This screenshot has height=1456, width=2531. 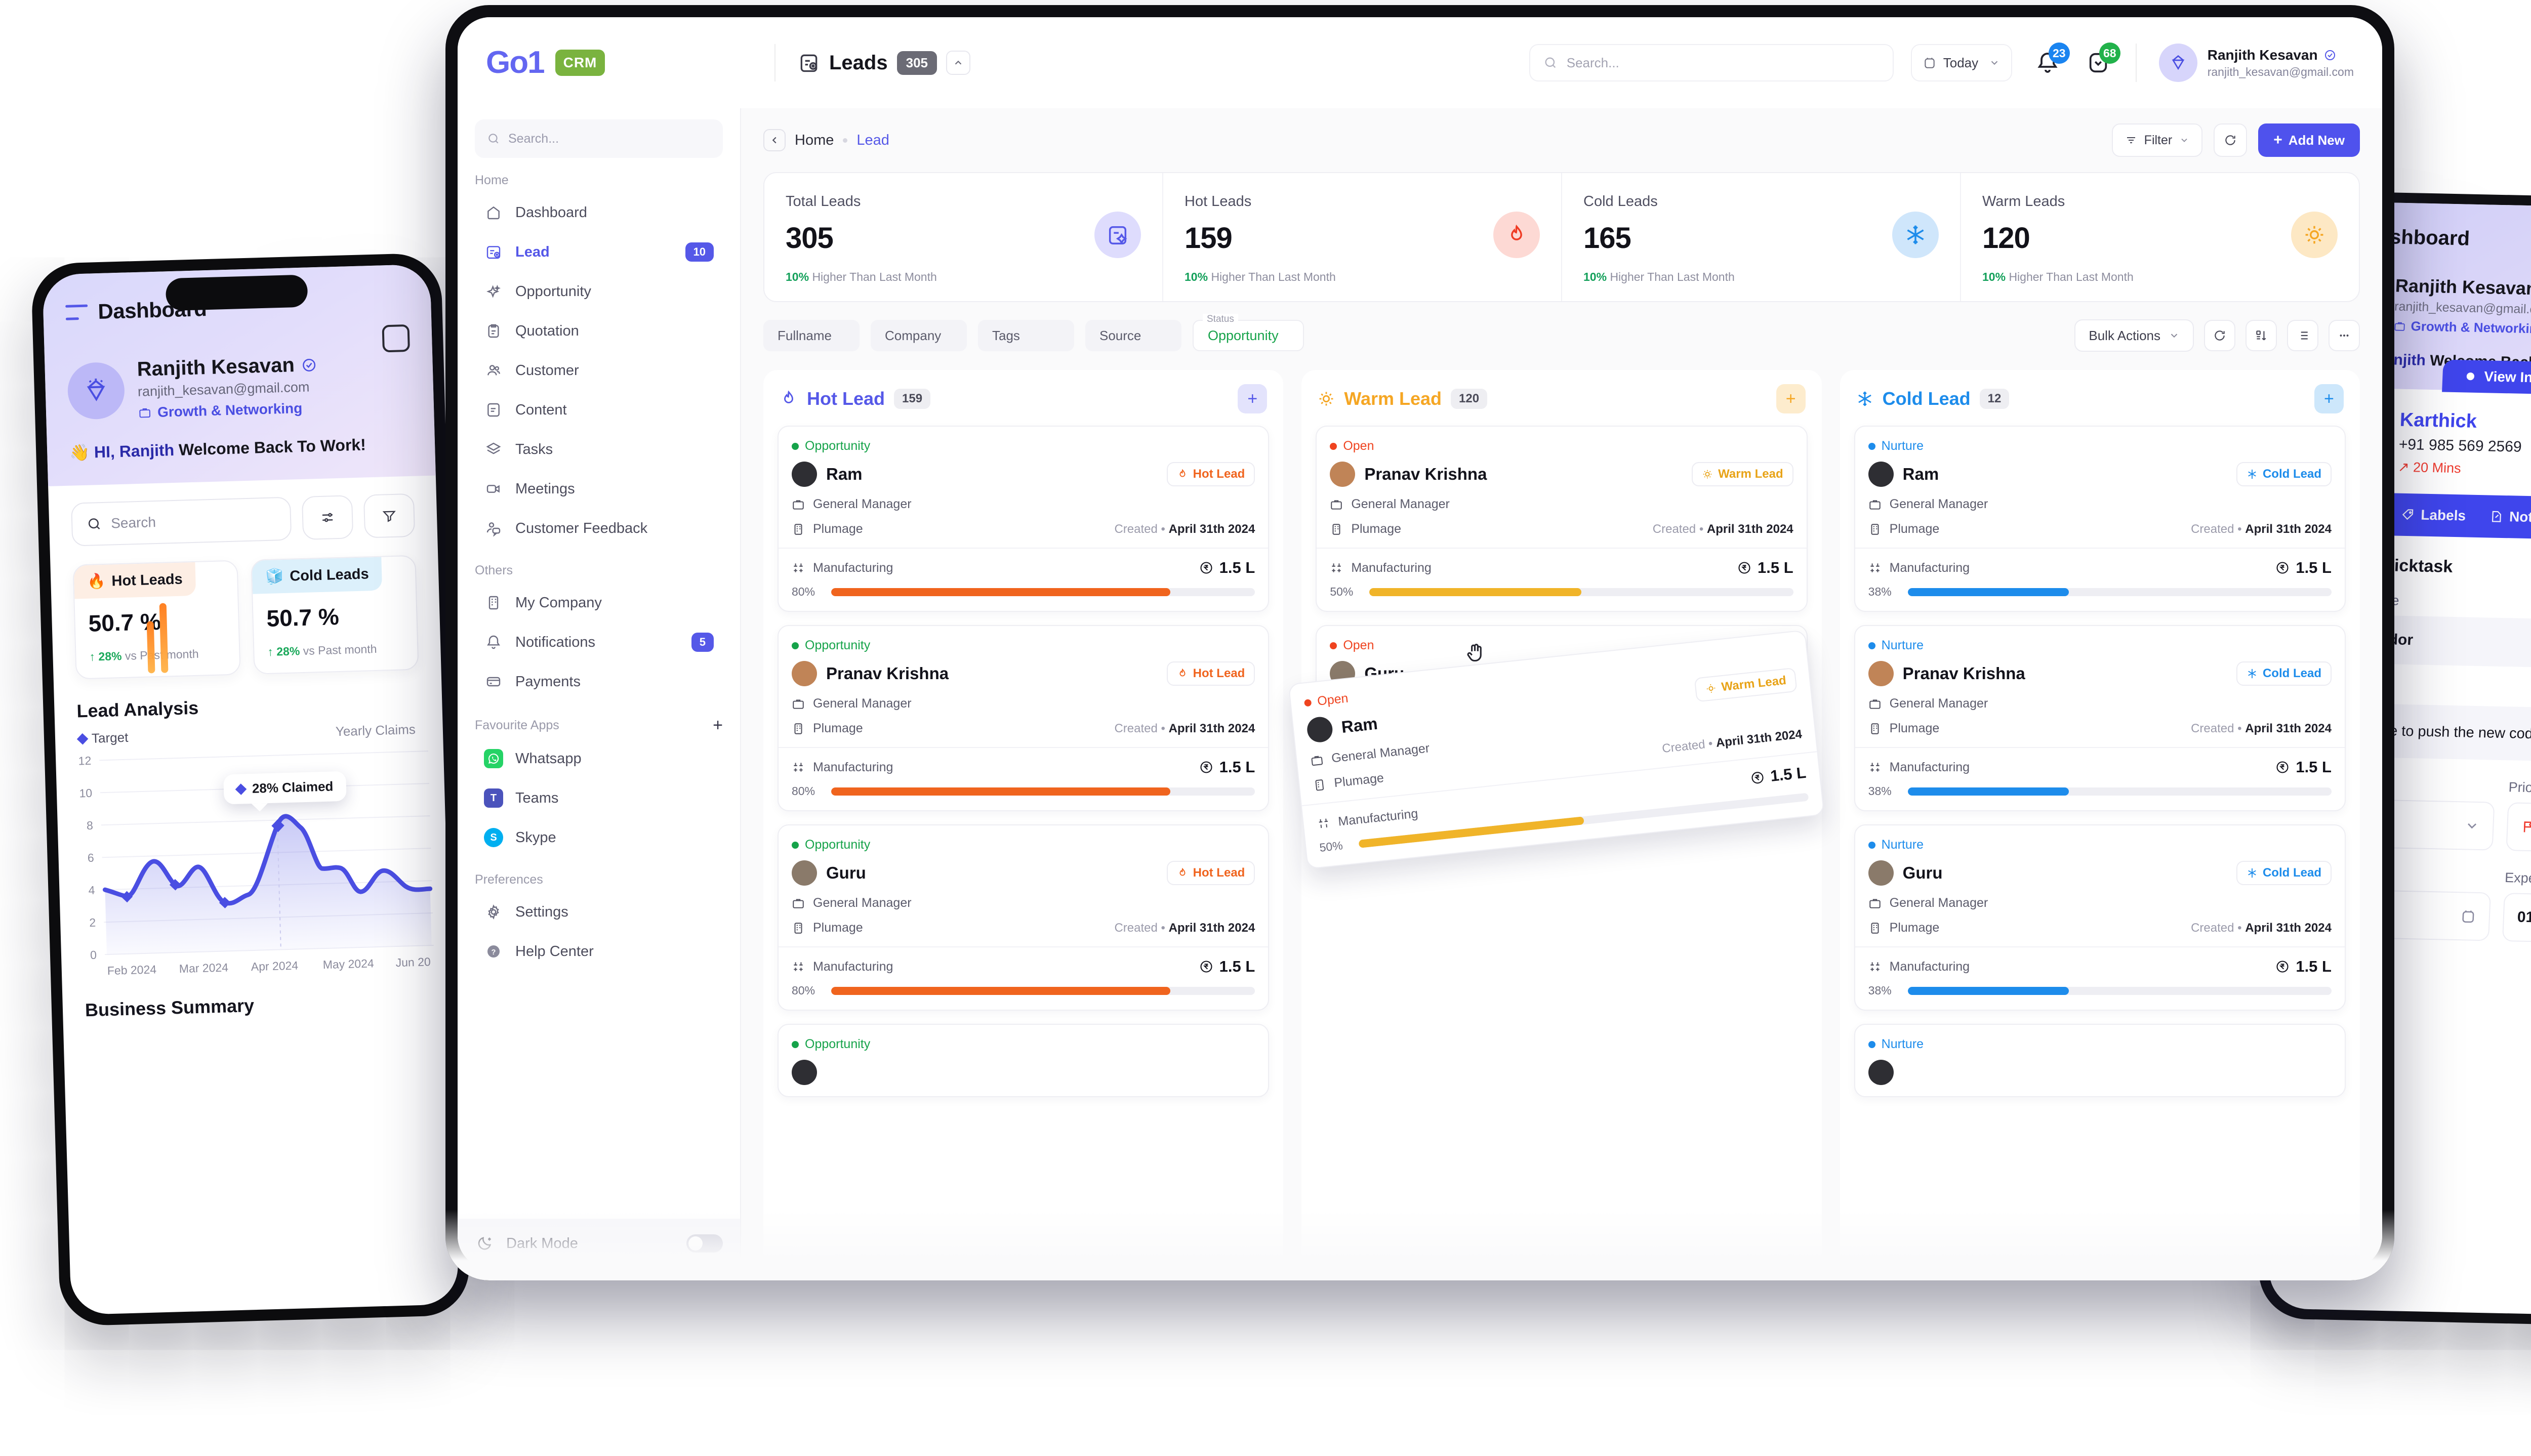 What do you see at coordinates (2100, 519) in the screenshot?
I see `lead-card: Nurture Ram Cold Lead` at bounding box center [2100, 519].